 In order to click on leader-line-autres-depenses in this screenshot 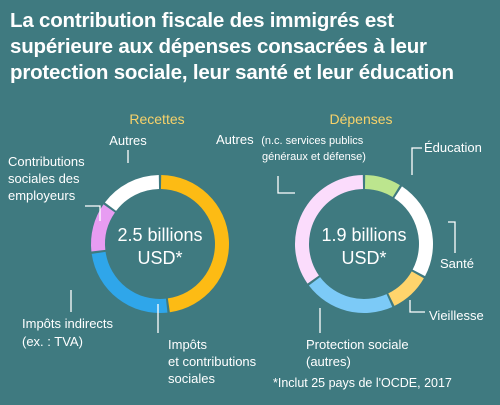, I will do `click(286, 185)`.